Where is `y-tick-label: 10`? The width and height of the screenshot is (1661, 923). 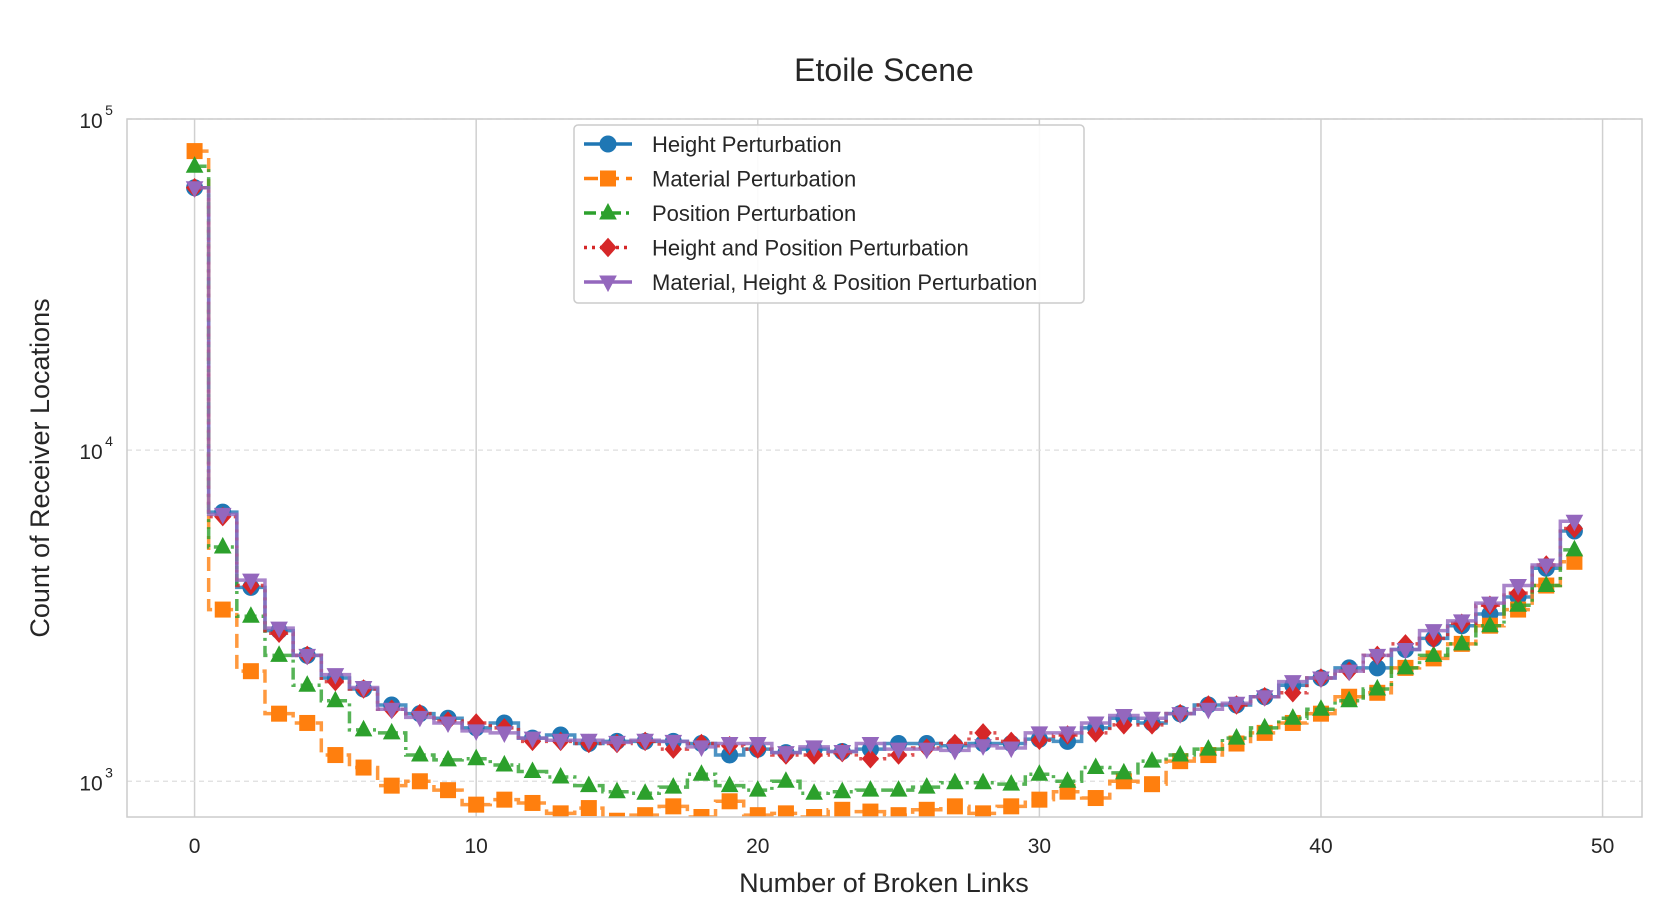
y-tick-label: 10 is located at coordinates (90, 783).